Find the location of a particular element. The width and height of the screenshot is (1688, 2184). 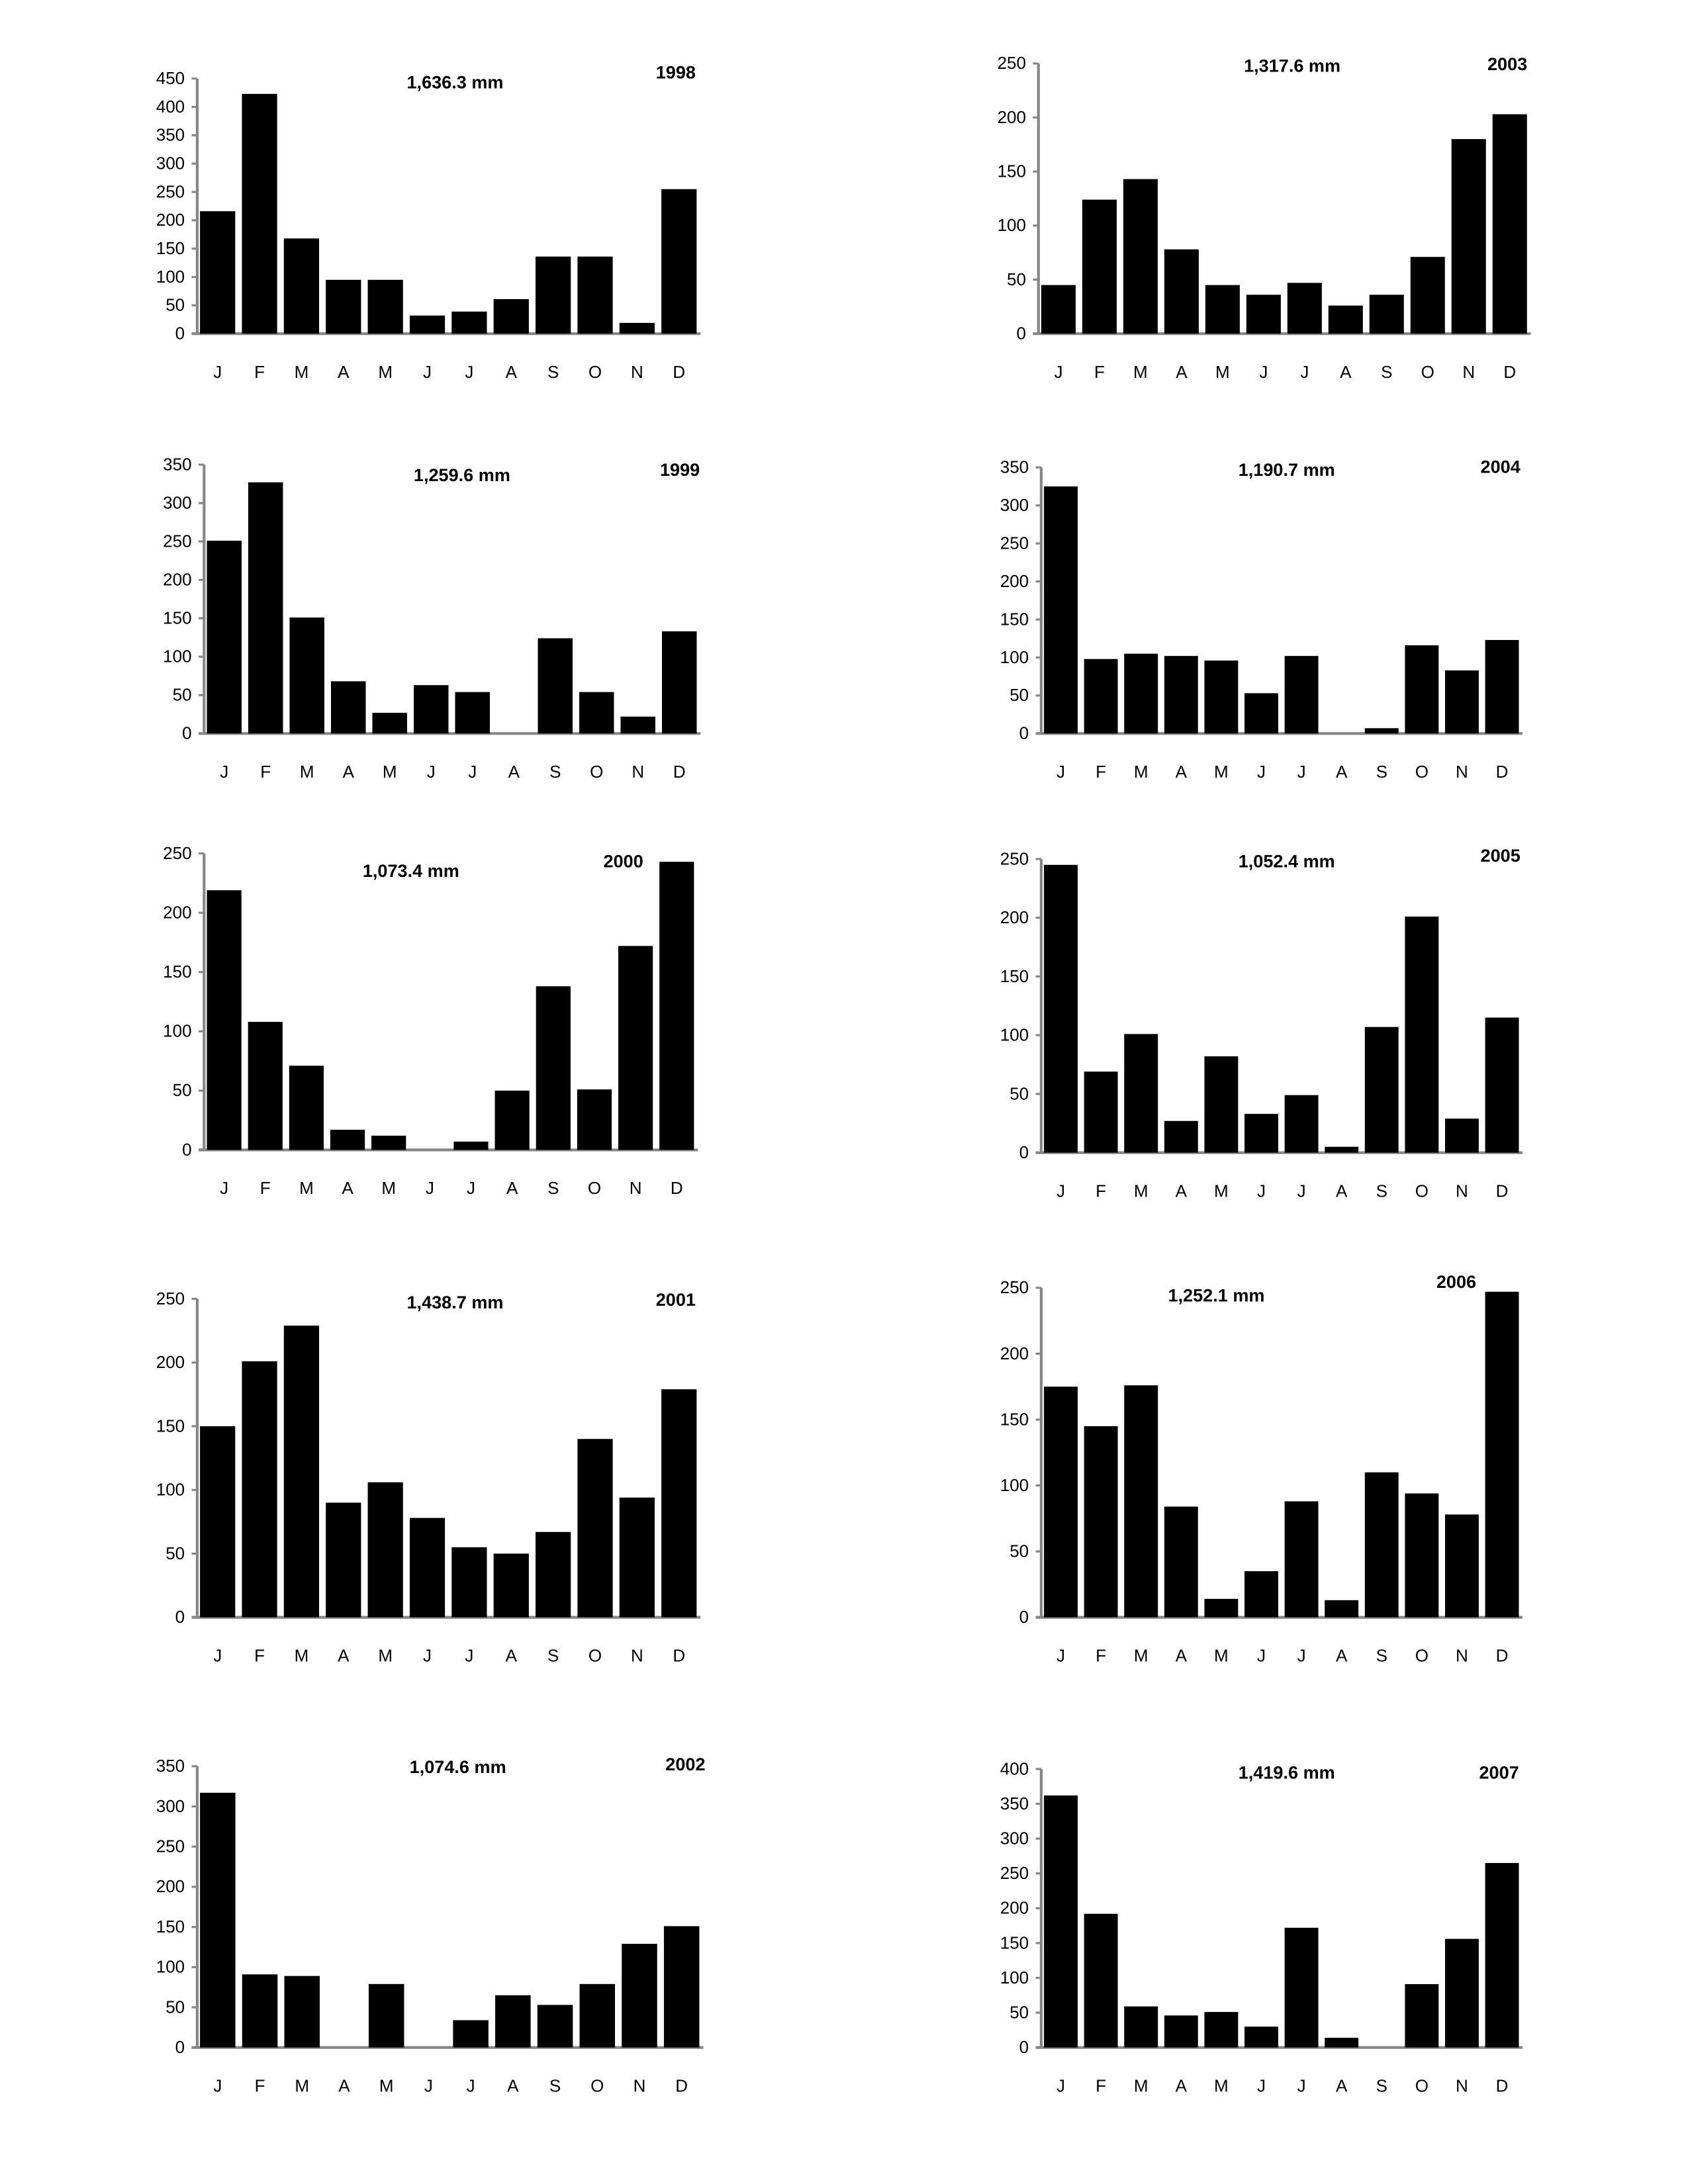

annual-total-label: 1,052.4 mm is located at coordinates (1287, 860).